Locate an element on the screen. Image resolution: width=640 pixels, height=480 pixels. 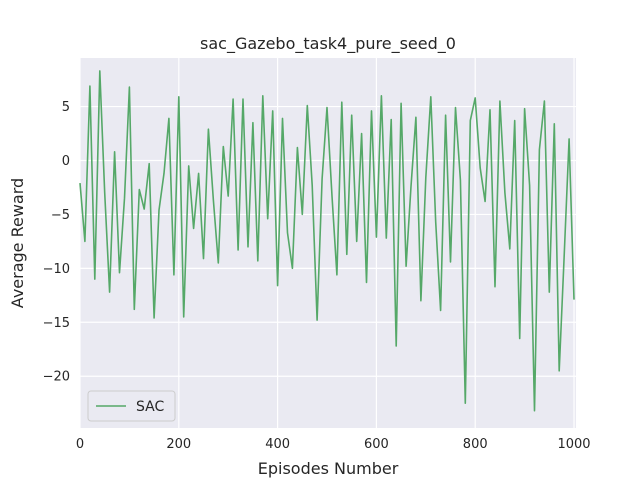
legend: SAC is located at coordinates (131, 406).